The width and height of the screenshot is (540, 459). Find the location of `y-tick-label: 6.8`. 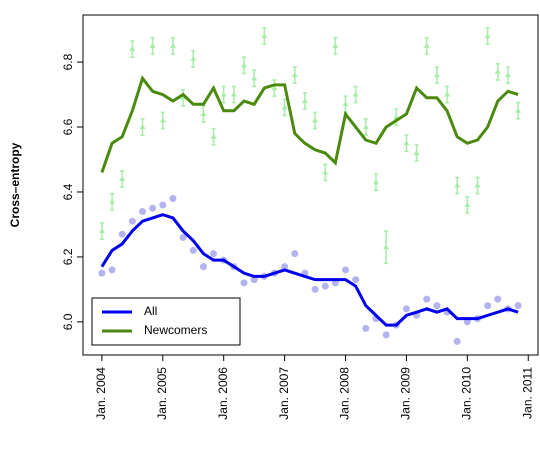

y-tick-label: 6.8 is located at coordinates (68, 61).